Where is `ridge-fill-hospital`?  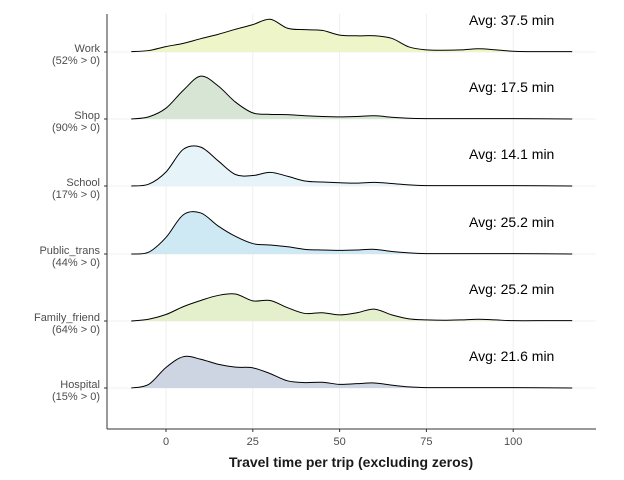
ridge-fill-hospital is located at coordinates (352, 372).